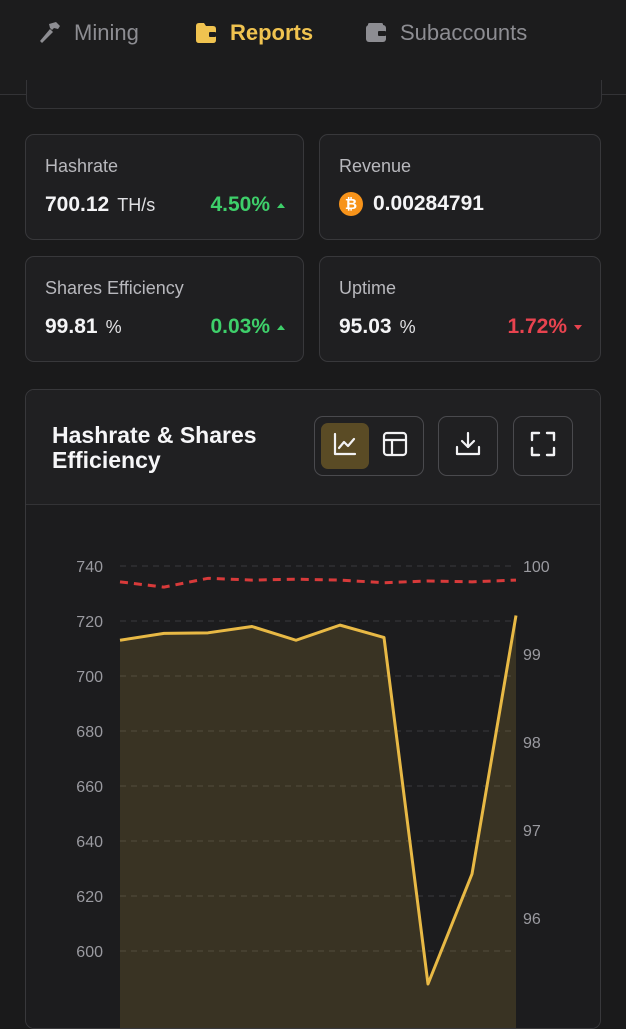 The image size is (626, 1029). I want to click on hashrate-unit: TH/s, so click(136, 205).